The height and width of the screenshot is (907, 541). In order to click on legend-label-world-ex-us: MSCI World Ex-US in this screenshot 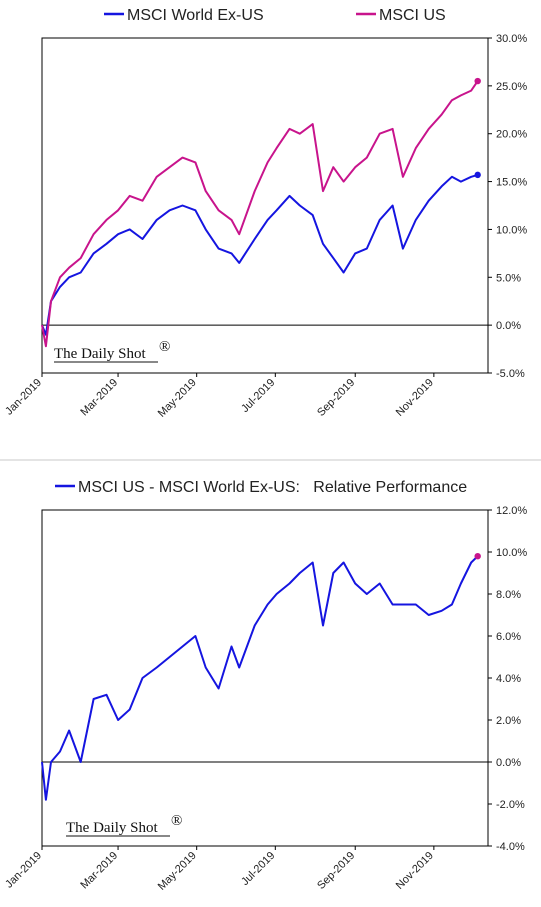, I will do `click(195, 15)`.